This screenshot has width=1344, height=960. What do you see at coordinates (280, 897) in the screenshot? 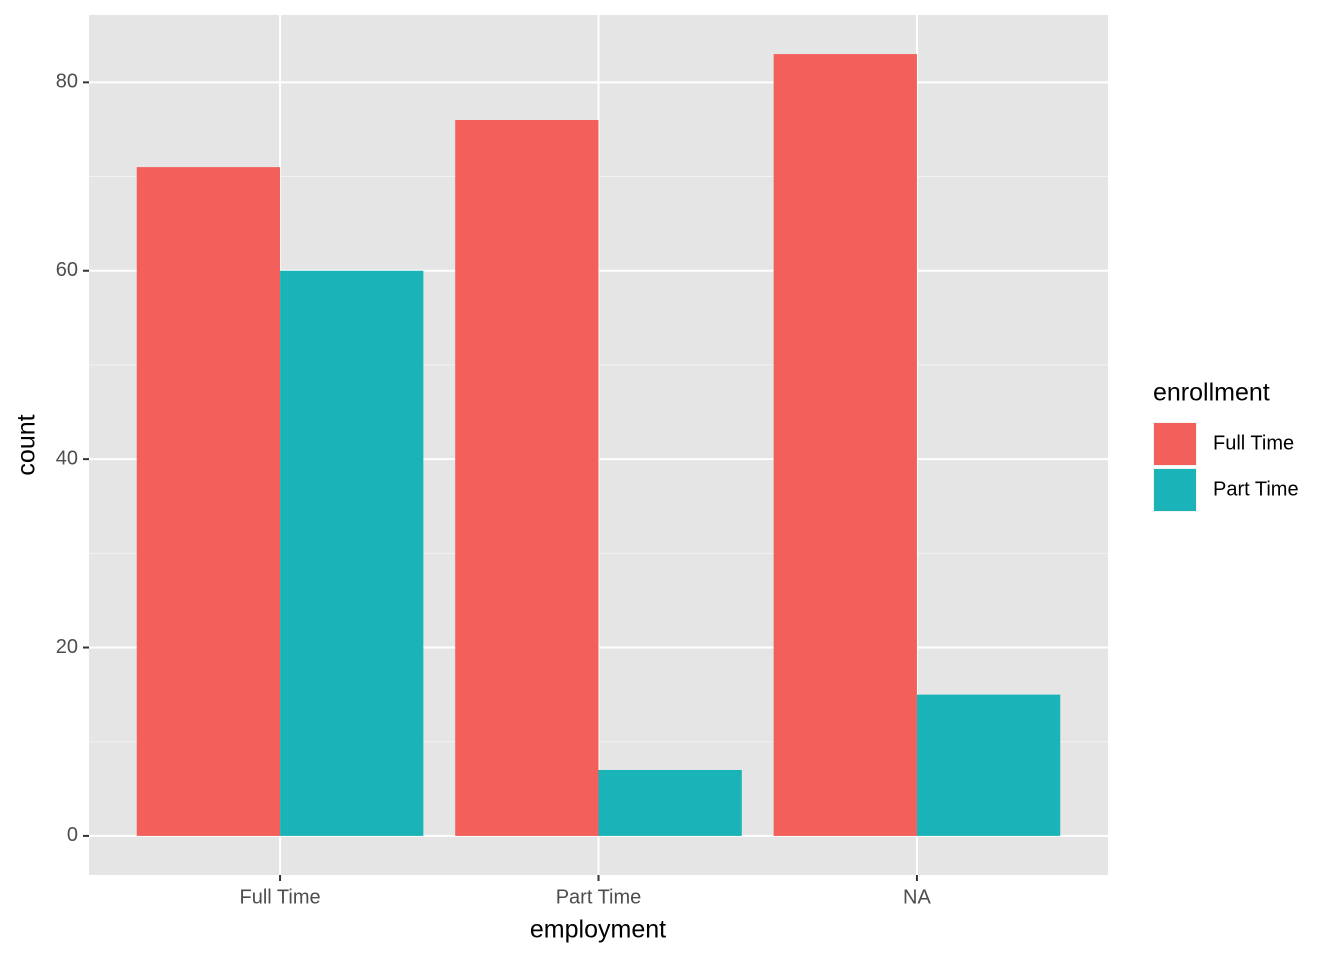
I see `x-tick-label: Full Time` at bounding box center [280, 897].